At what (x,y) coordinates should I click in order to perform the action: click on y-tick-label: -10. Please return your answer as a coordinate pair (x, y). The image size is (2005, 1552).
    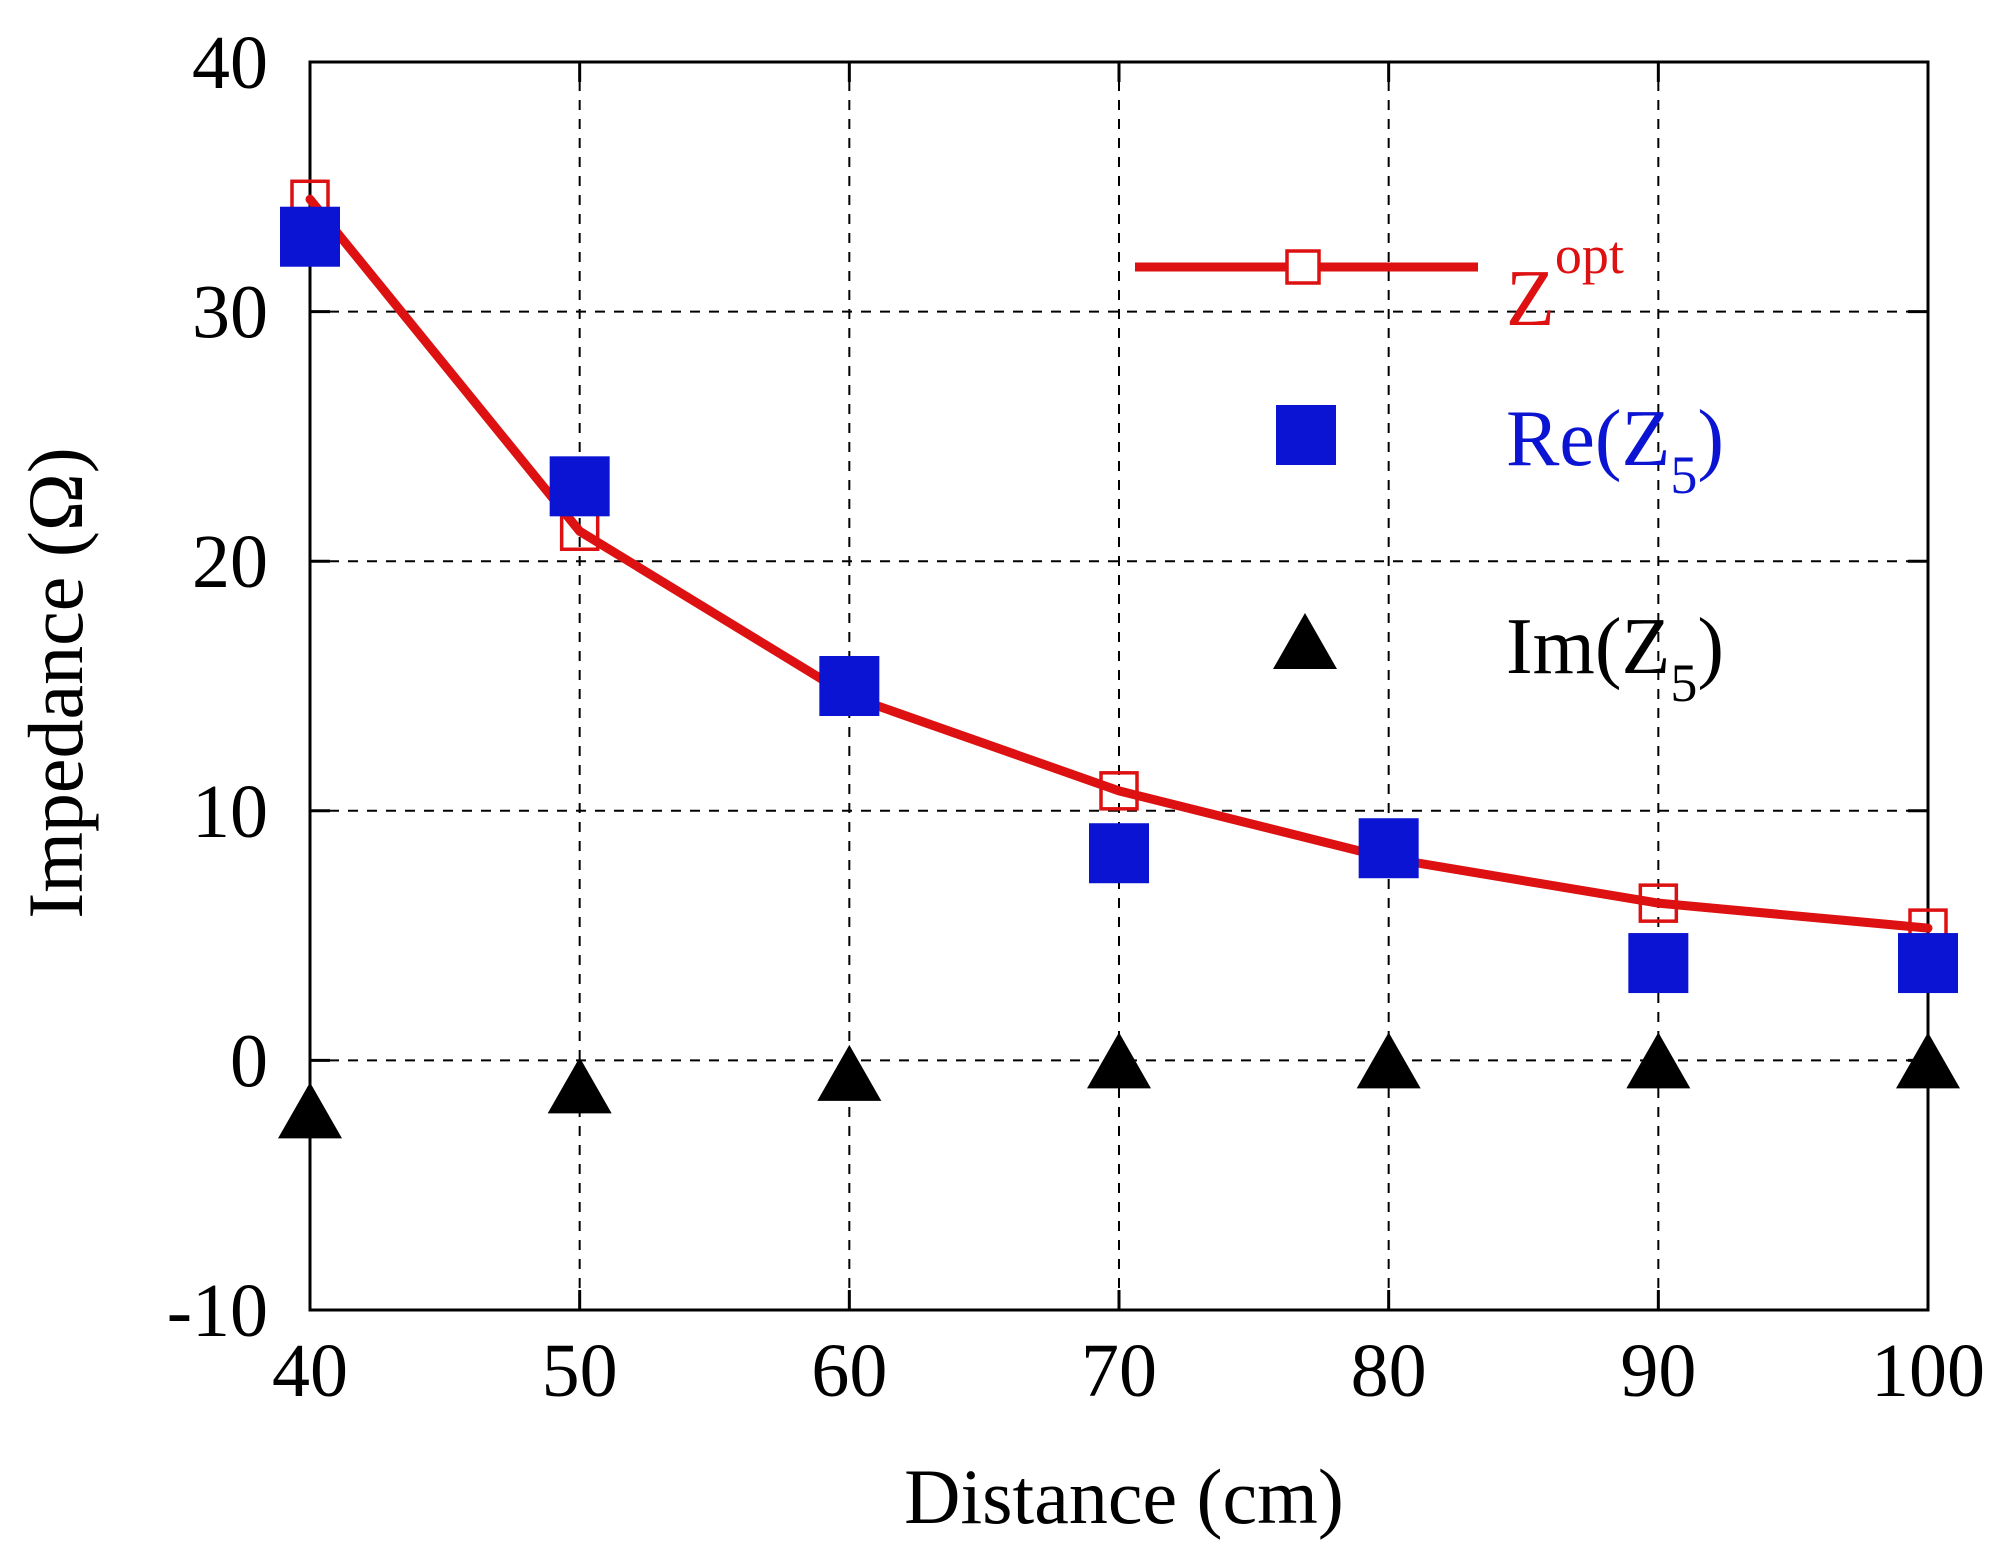
    Looking at the image, I should click on (217, 1311).